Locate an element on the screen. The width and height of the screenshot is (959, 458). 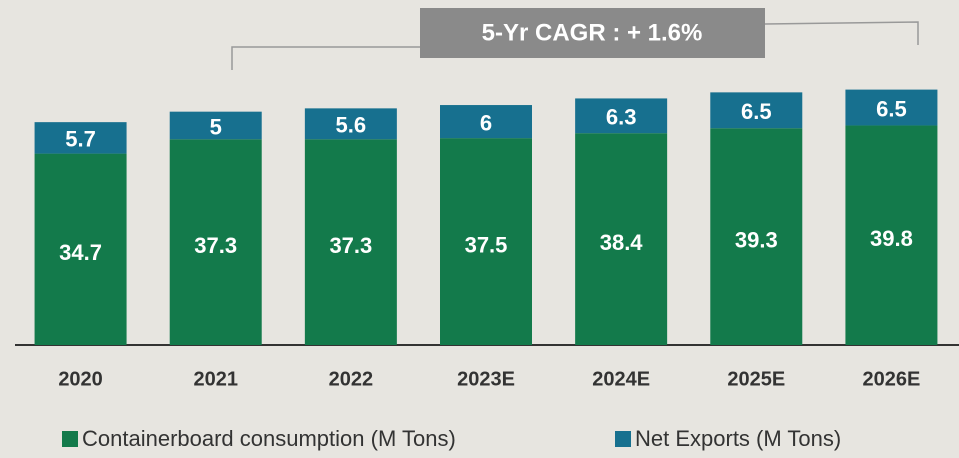
data-label: 34.7 is located at coordinates (80, 252).